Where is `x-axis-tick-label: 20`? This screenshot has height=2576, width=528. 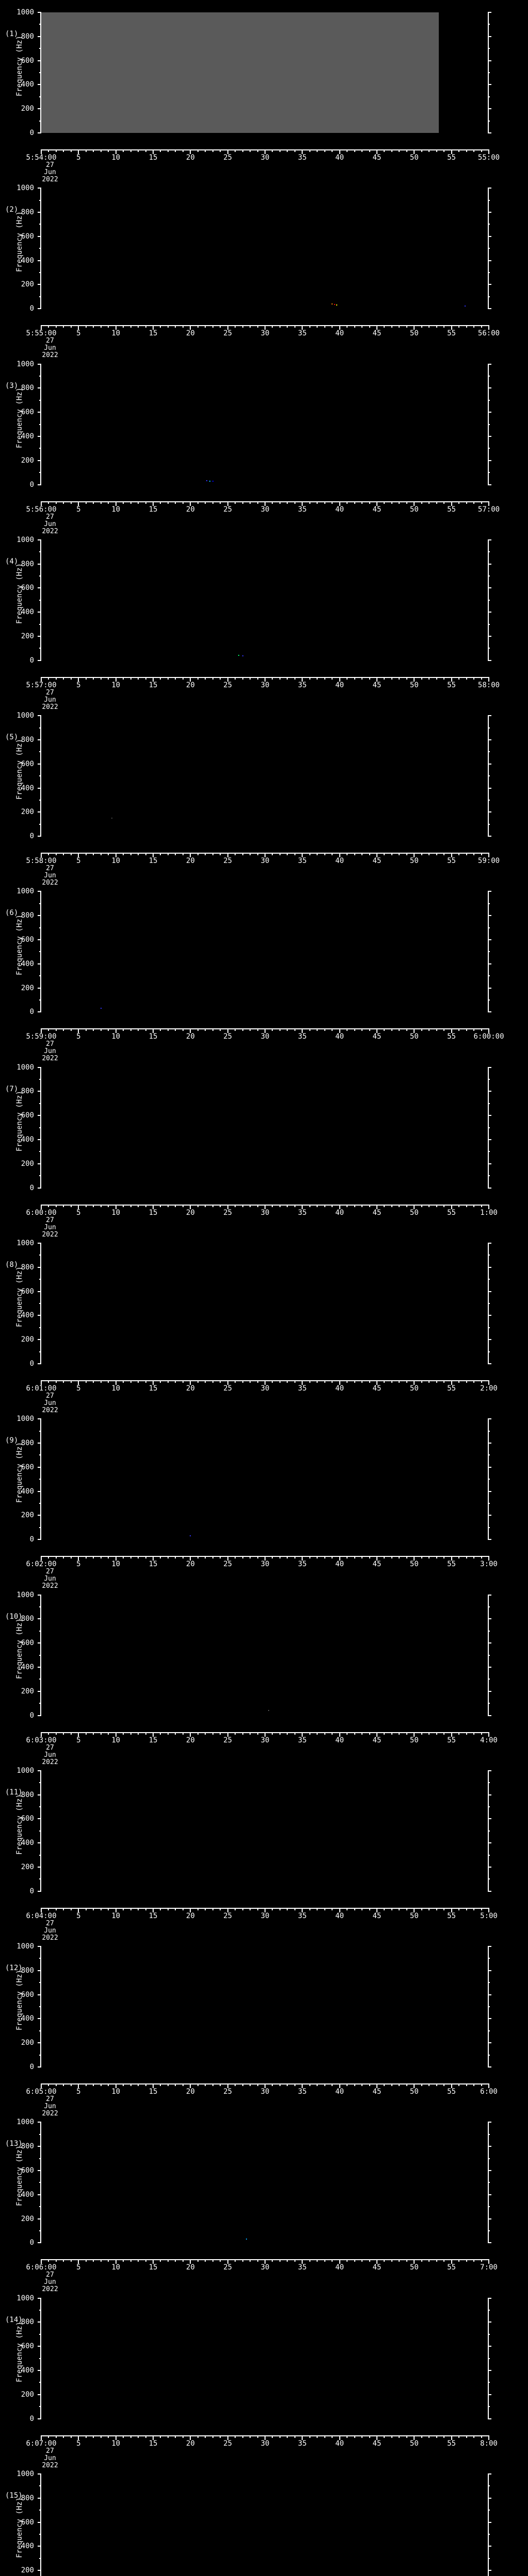
x-axis-tick-label: 20 is located at coordinates (190, 685).